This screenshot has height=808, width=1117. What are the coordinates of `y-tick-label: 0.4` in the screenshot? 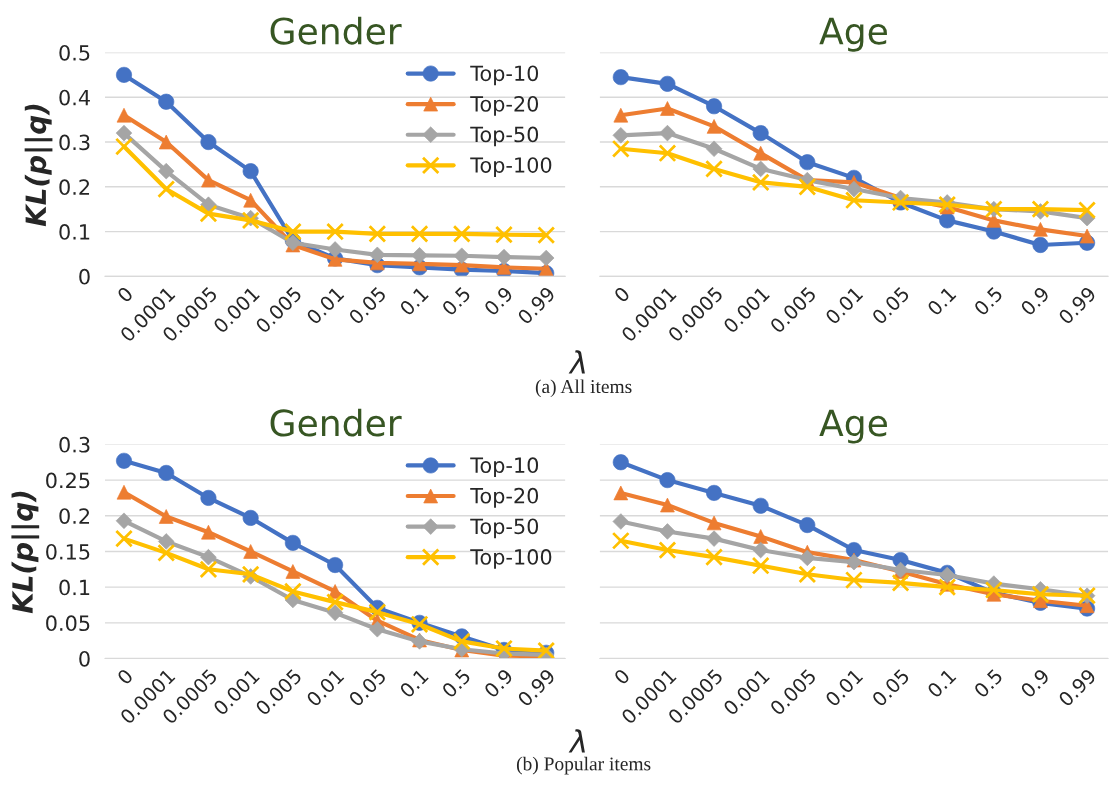 It's located at (74, 97).